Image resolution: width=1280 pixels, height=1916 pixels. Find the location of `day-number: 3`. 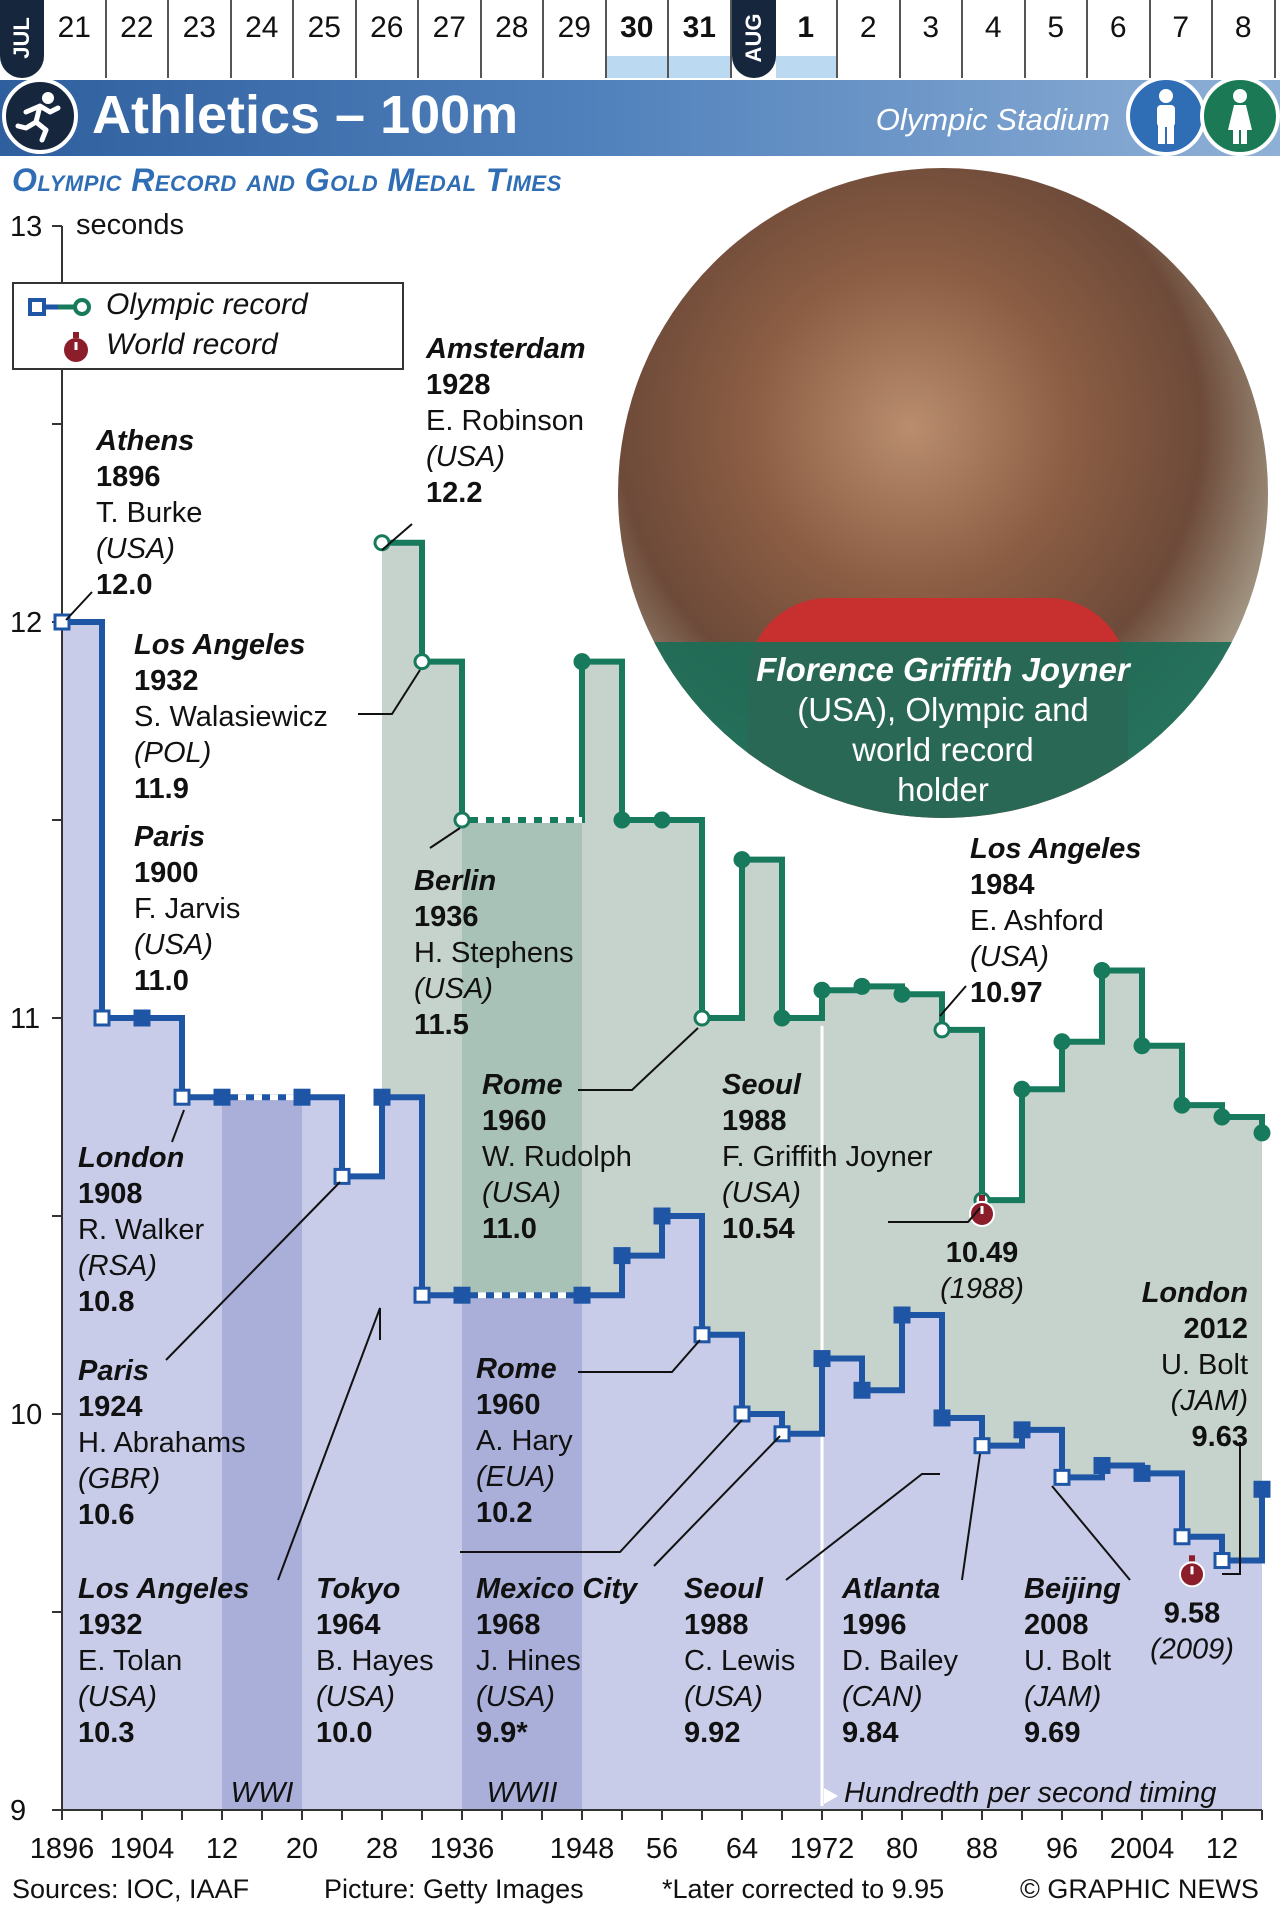

day-number: 3 is located at coordinates (931, 27).